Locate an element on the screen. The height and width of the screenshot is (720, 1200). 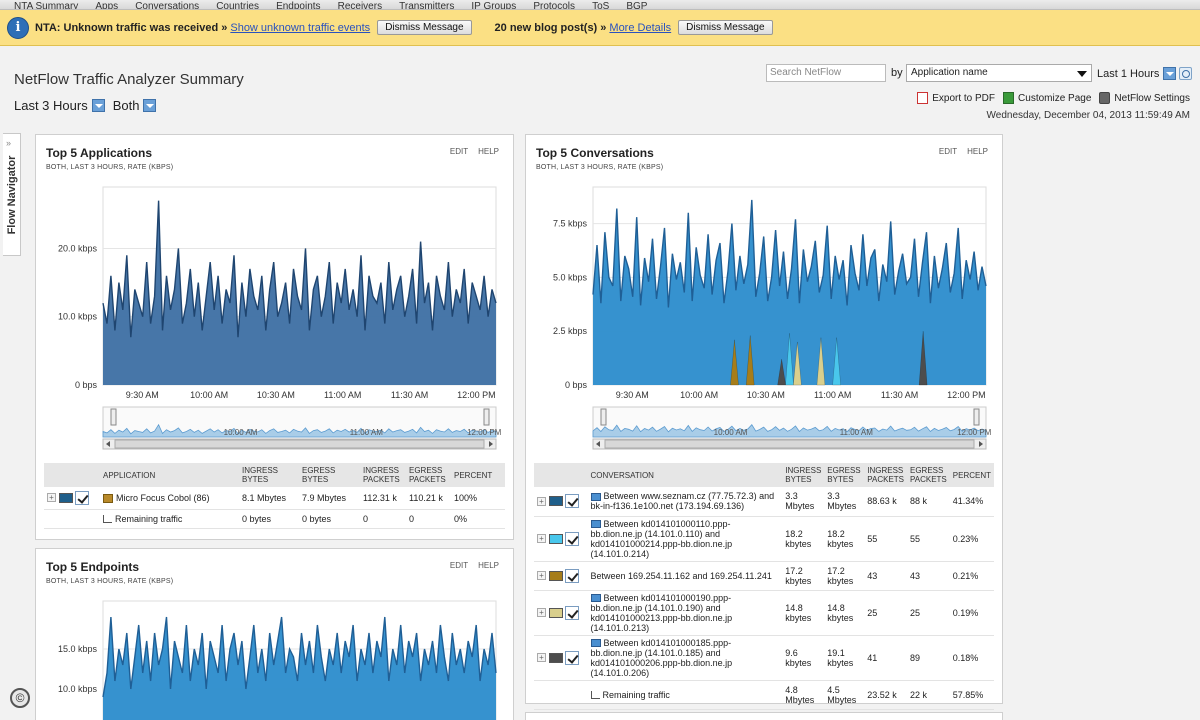
customize-page-link: Customize Page is located at coordinates (1047, 98).